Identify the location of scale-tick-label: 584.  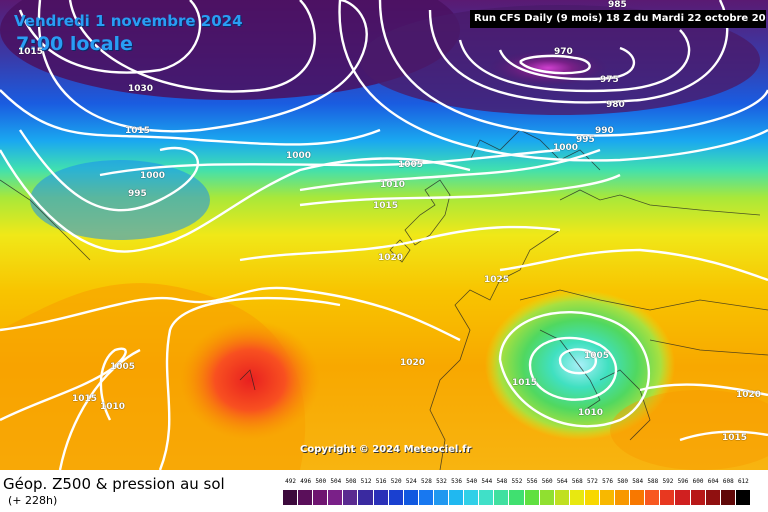
(638, 481).